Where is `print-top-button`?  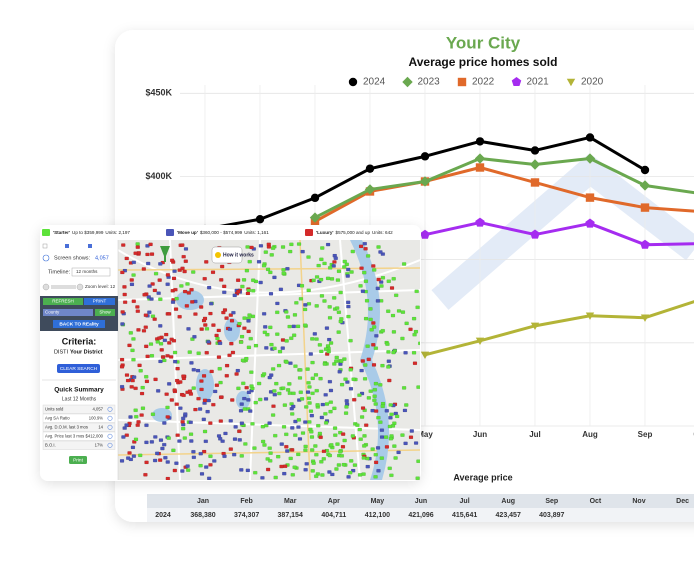 print-top-button is located at coordinates (99, 301).